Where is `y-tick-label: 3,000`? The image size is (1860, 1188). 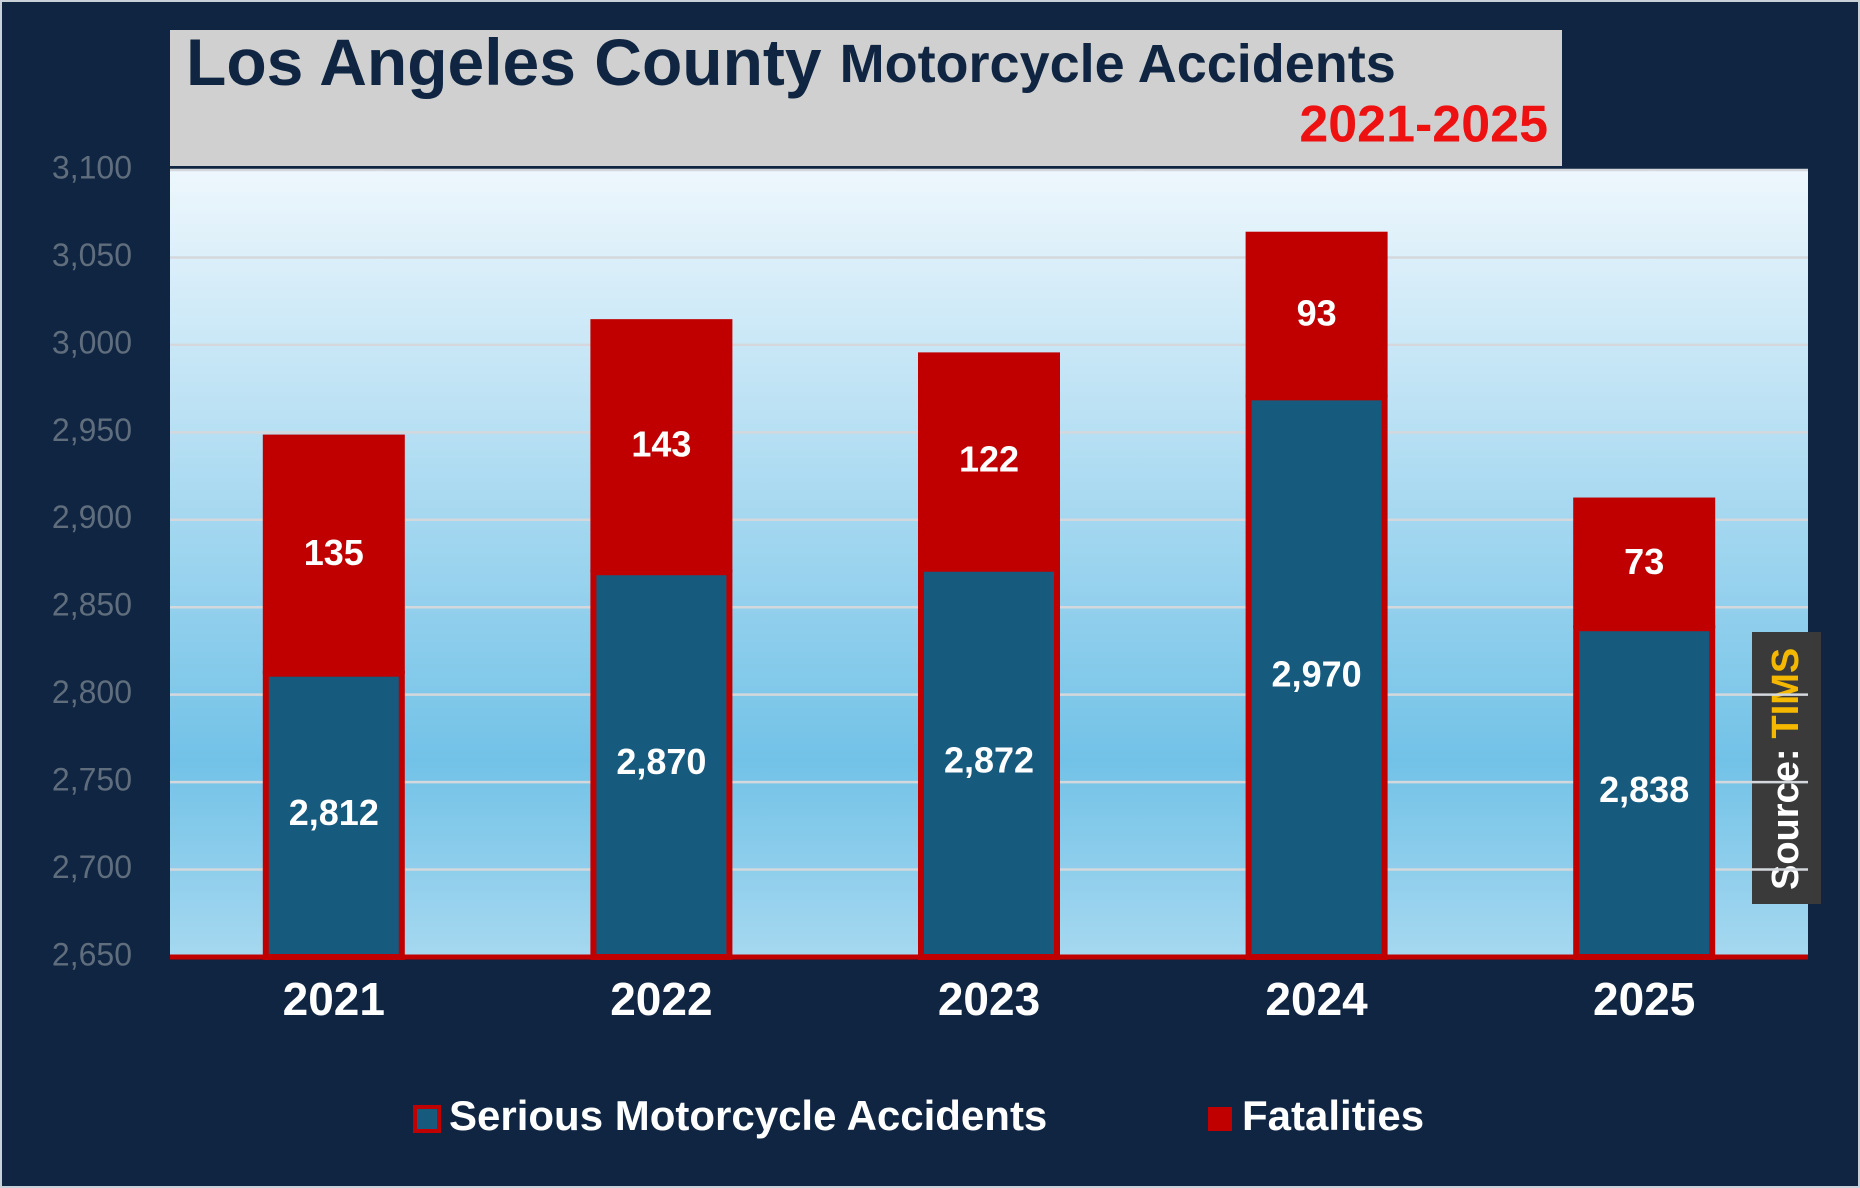
y-tick-label: 3,000 is located at coordinates (92, 342).